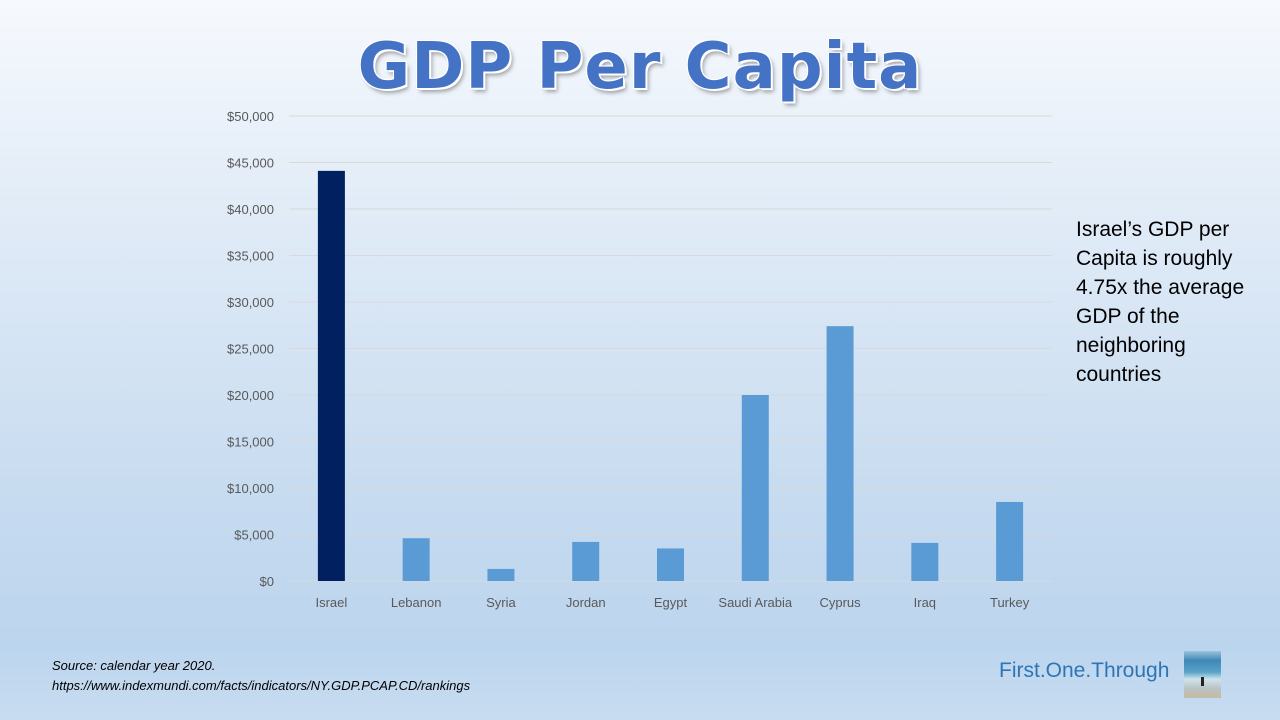 The height and width of the screenshot is (720, 1280). I want to click on y-tick-label: $45,000, so click(250, 163).